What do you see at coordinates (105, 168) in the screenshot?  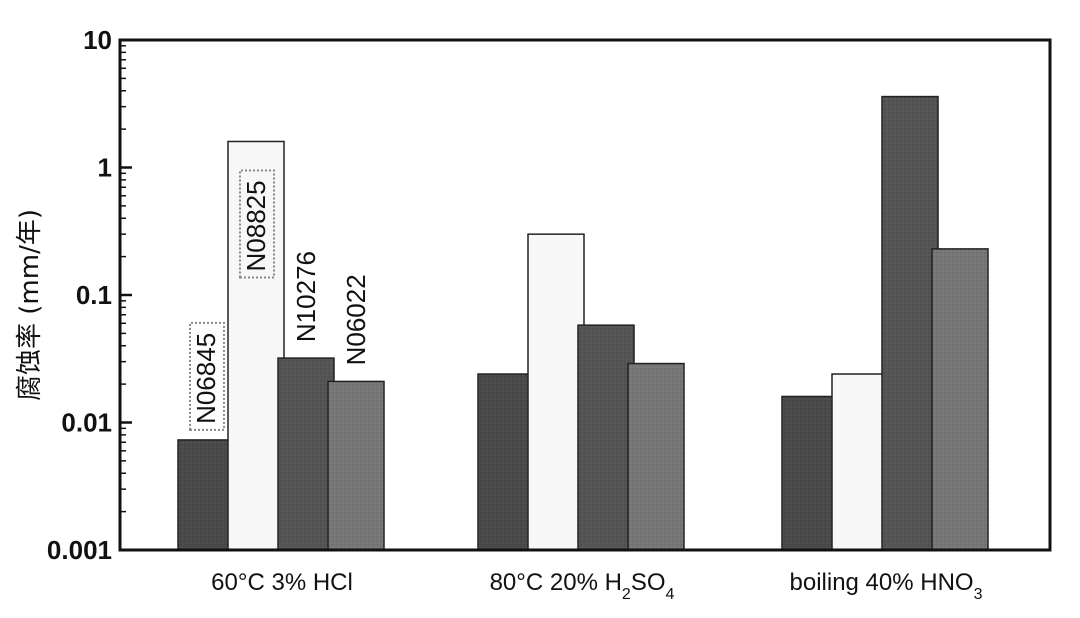 I see `y-tick-label: 1` at bounding box center [105, 168].